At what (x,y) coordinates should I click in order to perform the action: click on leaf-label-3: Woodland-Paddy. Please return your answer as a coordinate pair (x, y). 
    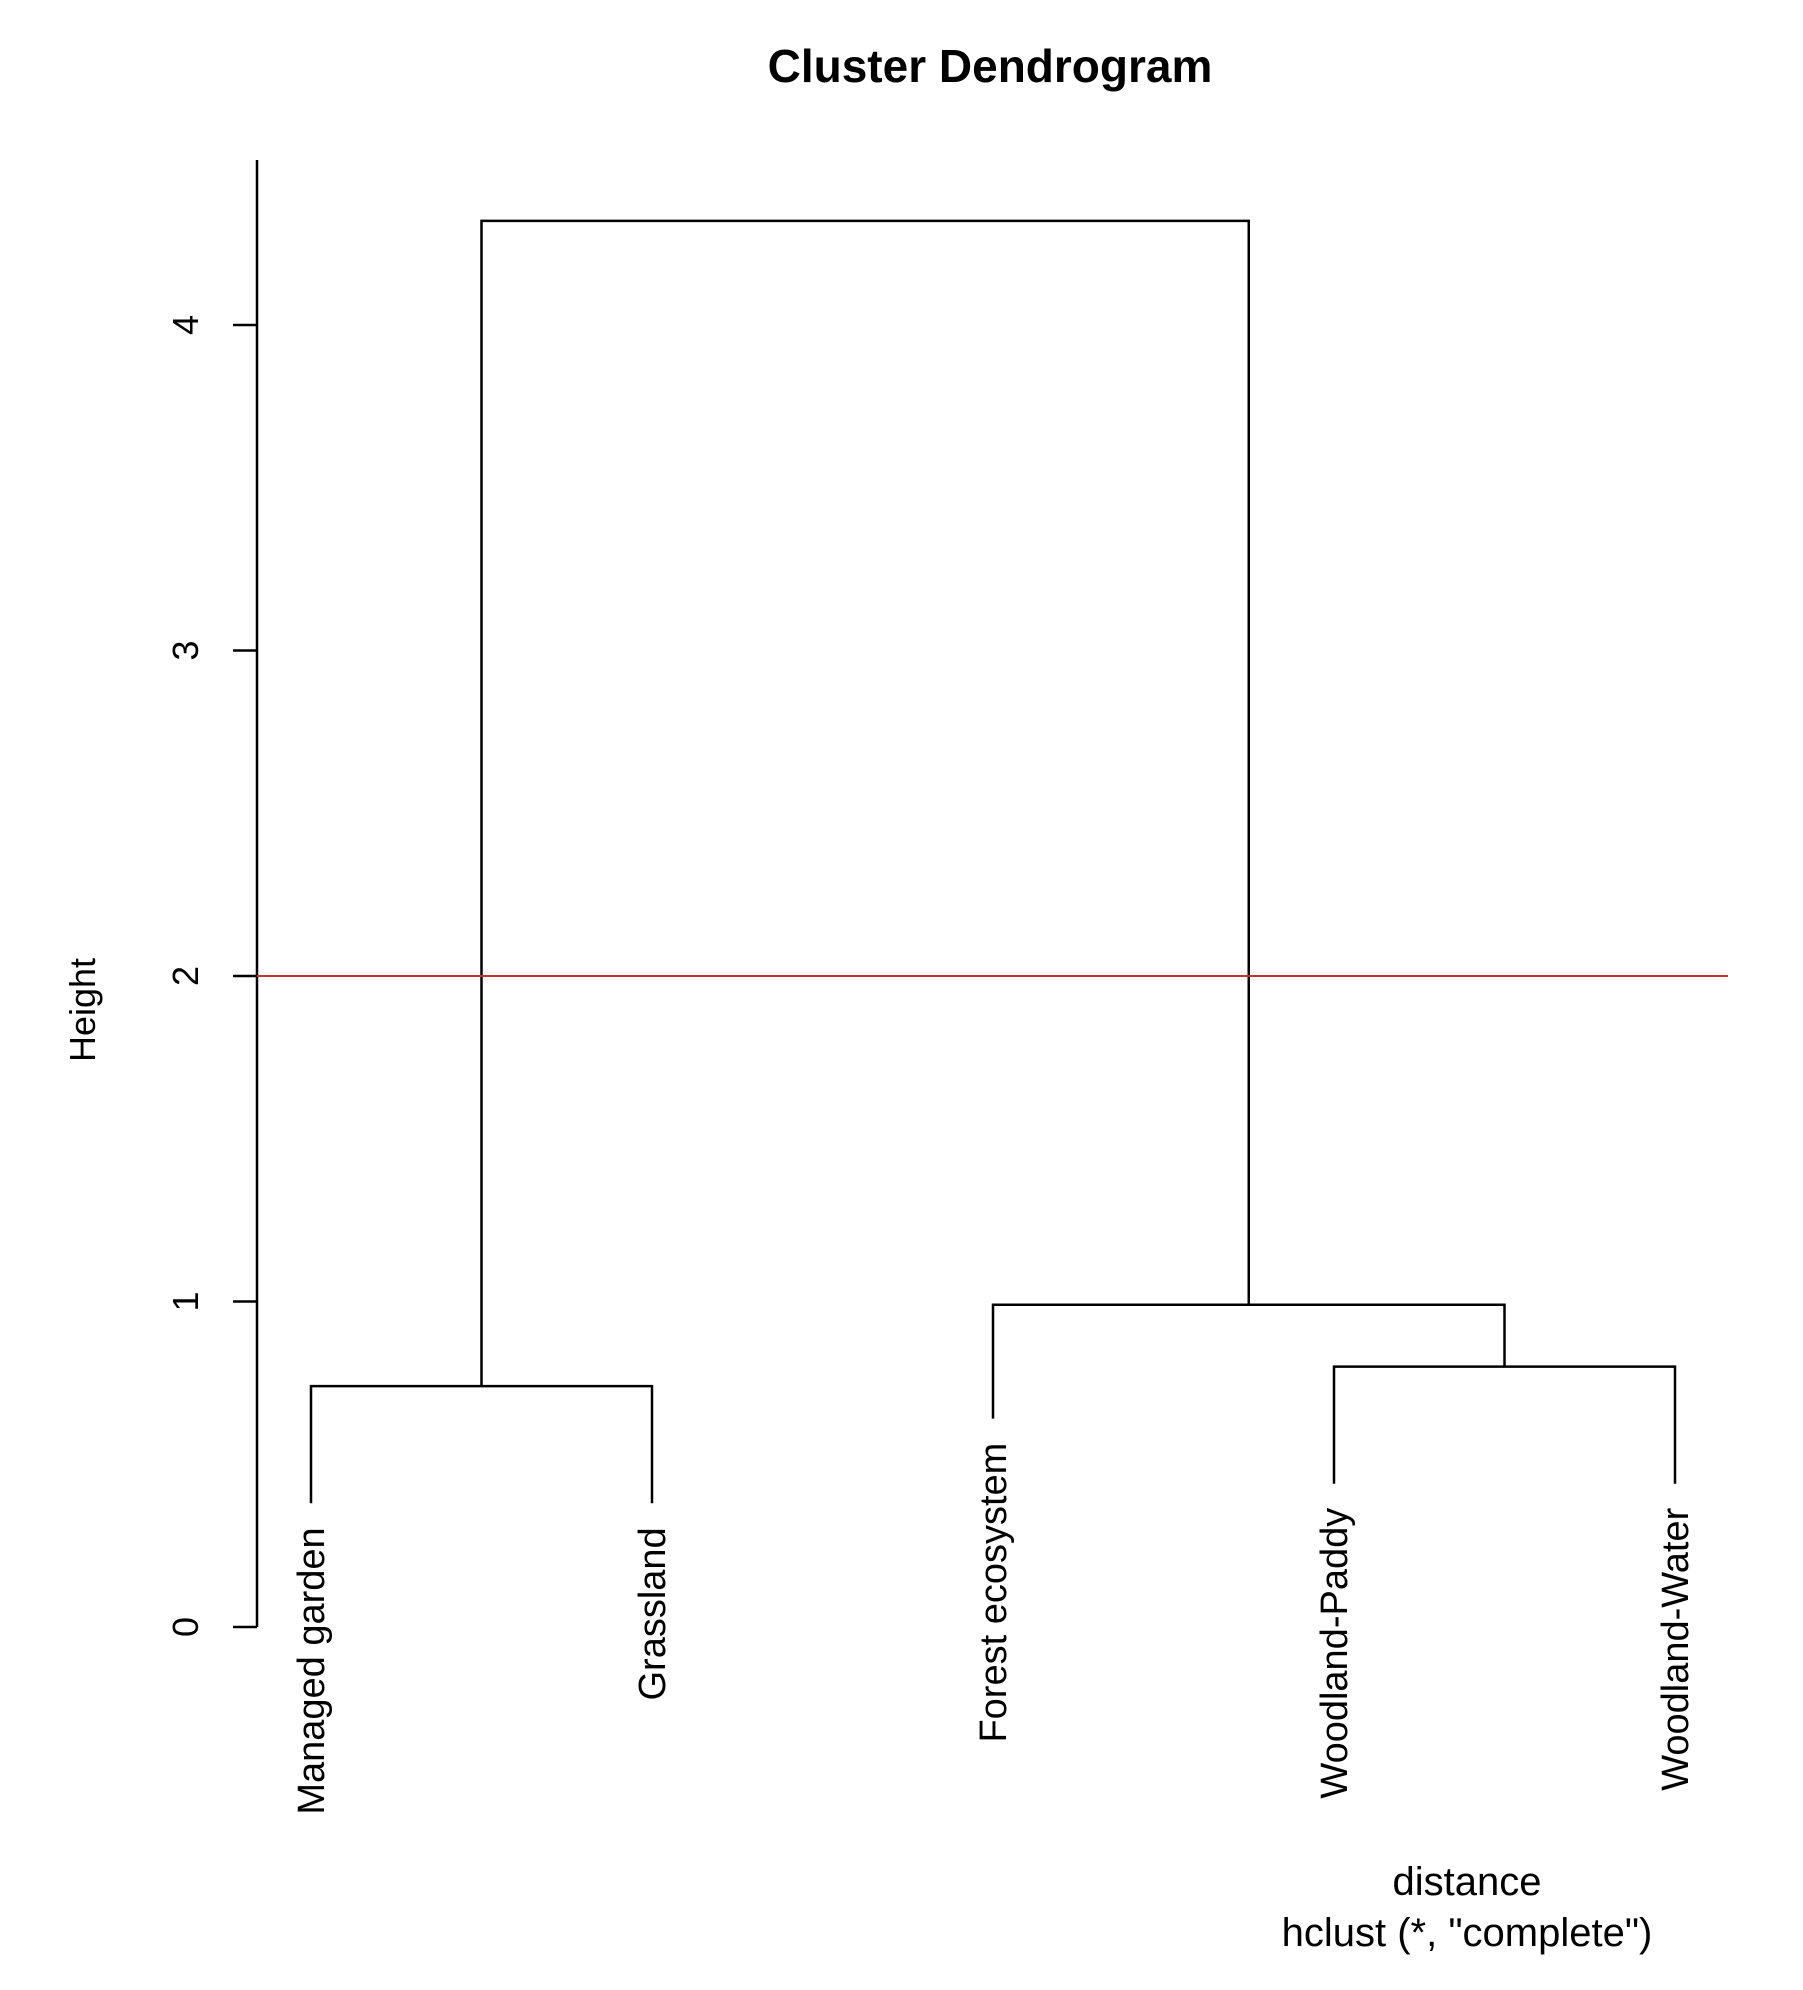
    Looking at the image, I should click on (1335, 1653).